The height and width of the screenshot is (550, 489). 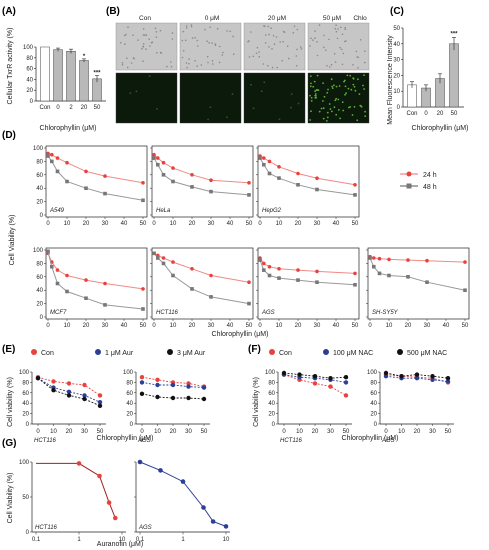 I want to click on panel-g-ylabel: Cell Viability (%), so click(x=10, y=498).